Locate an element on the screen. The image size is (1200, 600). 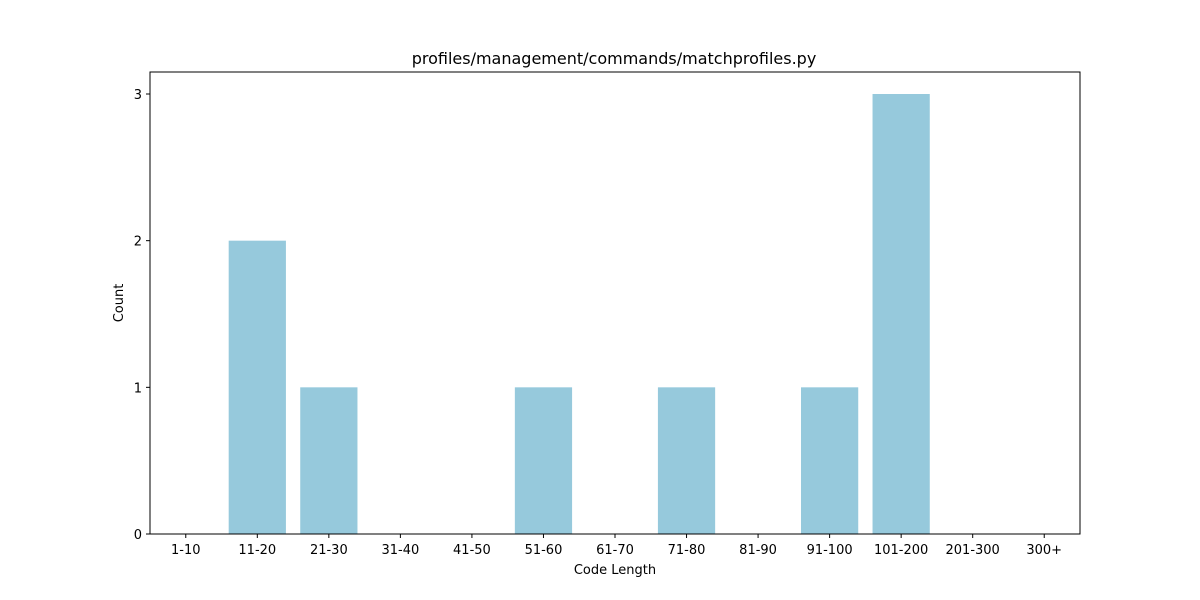
x-tick-label: 101-200 is located at coordinates (901, 550).